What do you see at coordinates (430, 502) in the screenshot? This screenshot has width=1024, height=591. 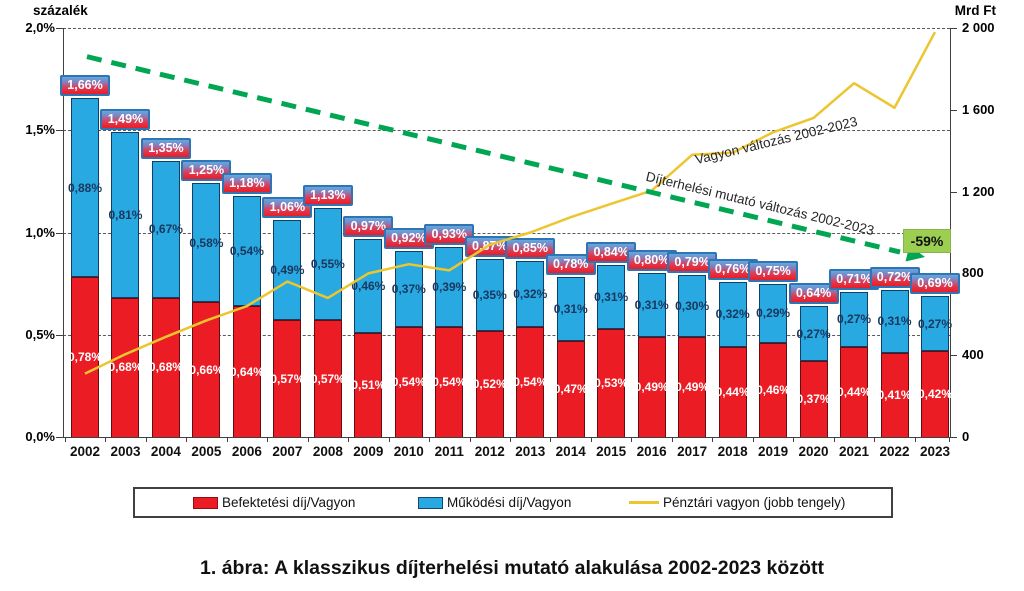 I see `blue-bar-swatch-icon` at bounding box center [430, 502].